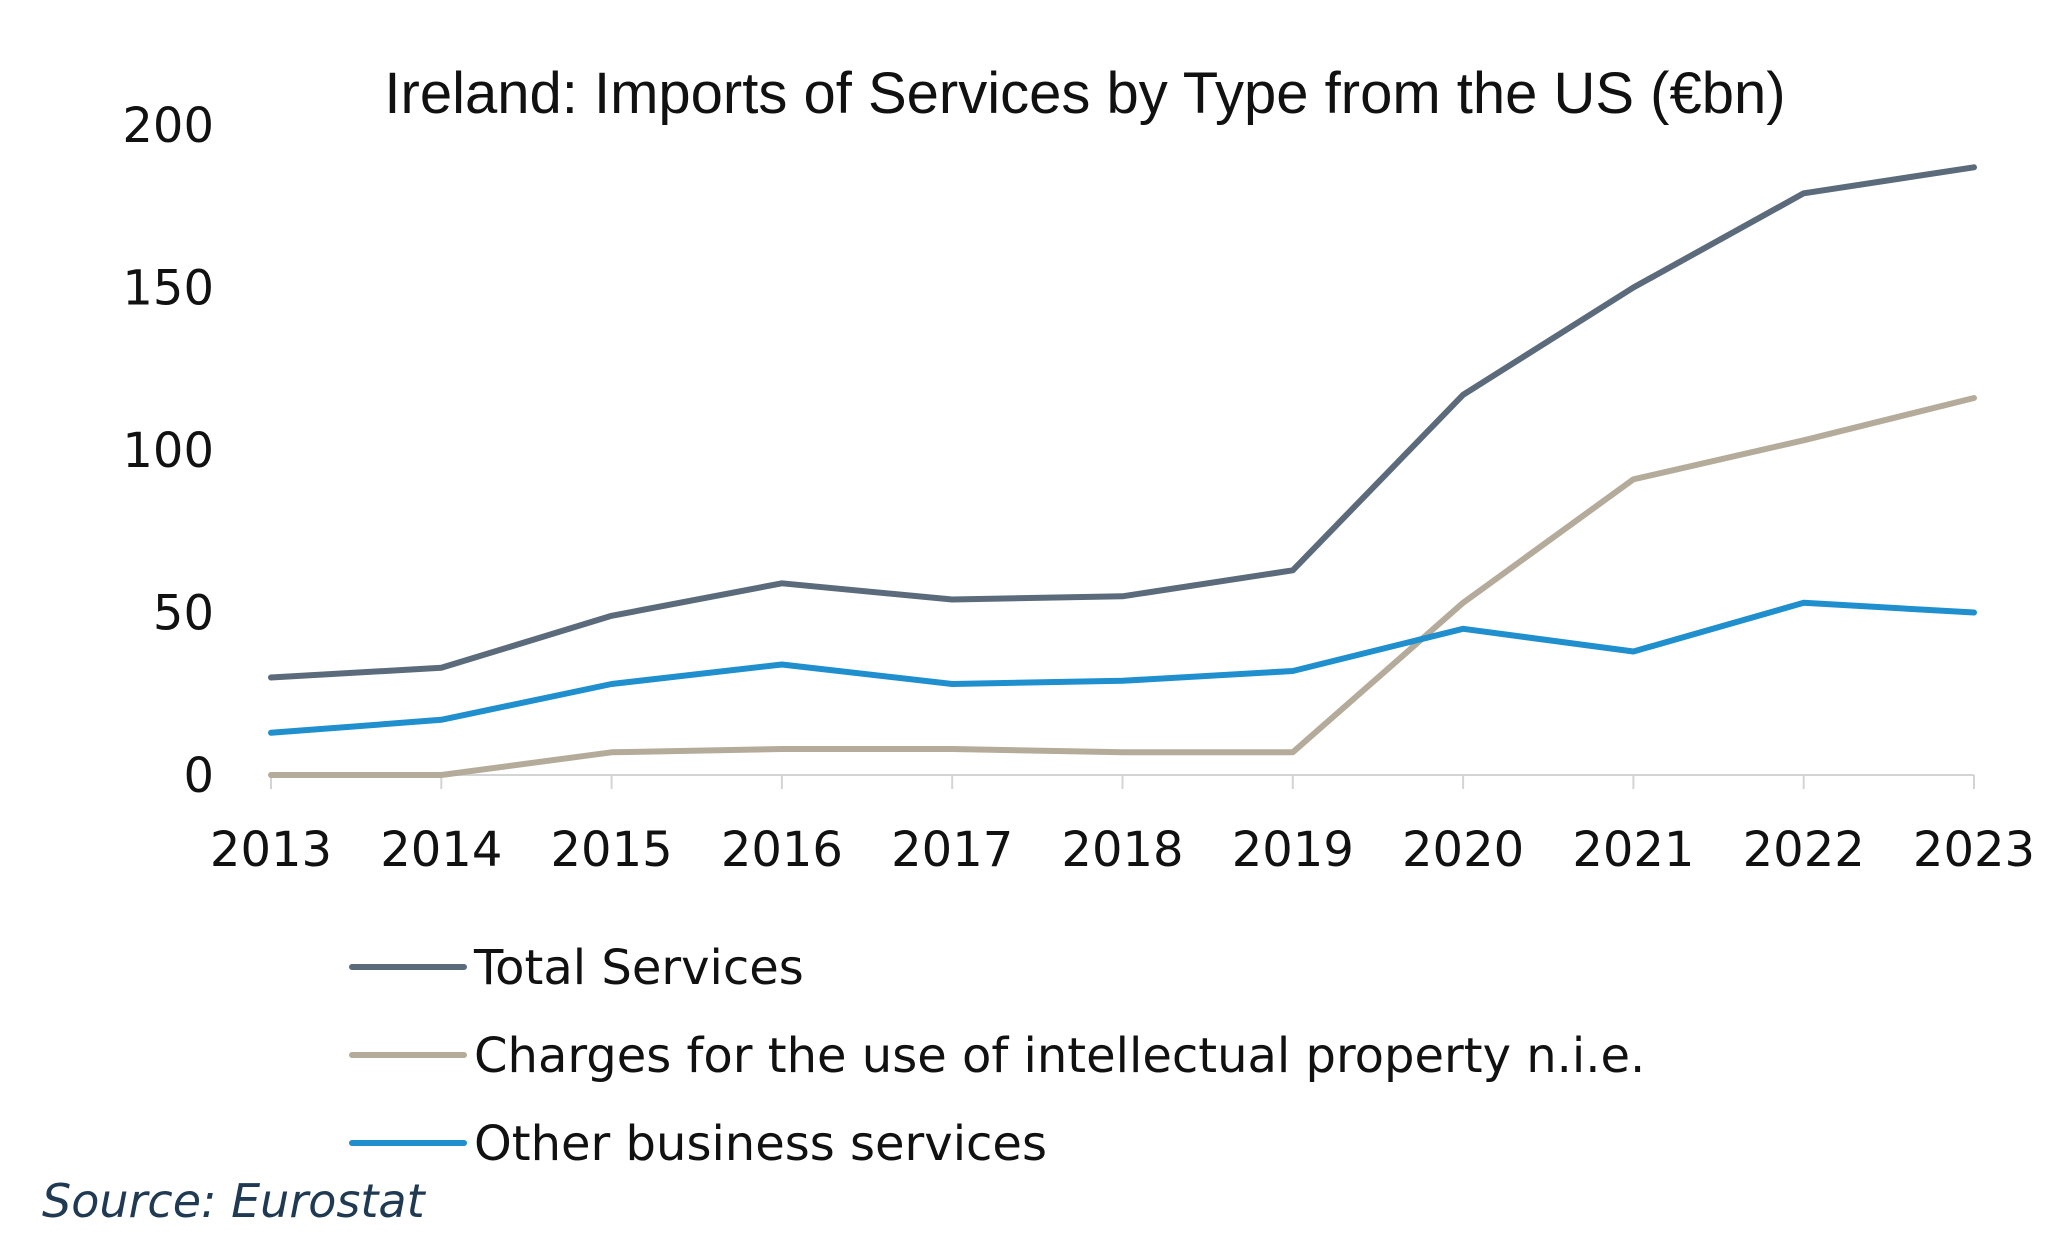 This screenshot has width=2068, height=1243. What do you see at coordinates (638, 968) in the screenshot?
I see `legend-label: Total Services` at bounding box center [638, 968].